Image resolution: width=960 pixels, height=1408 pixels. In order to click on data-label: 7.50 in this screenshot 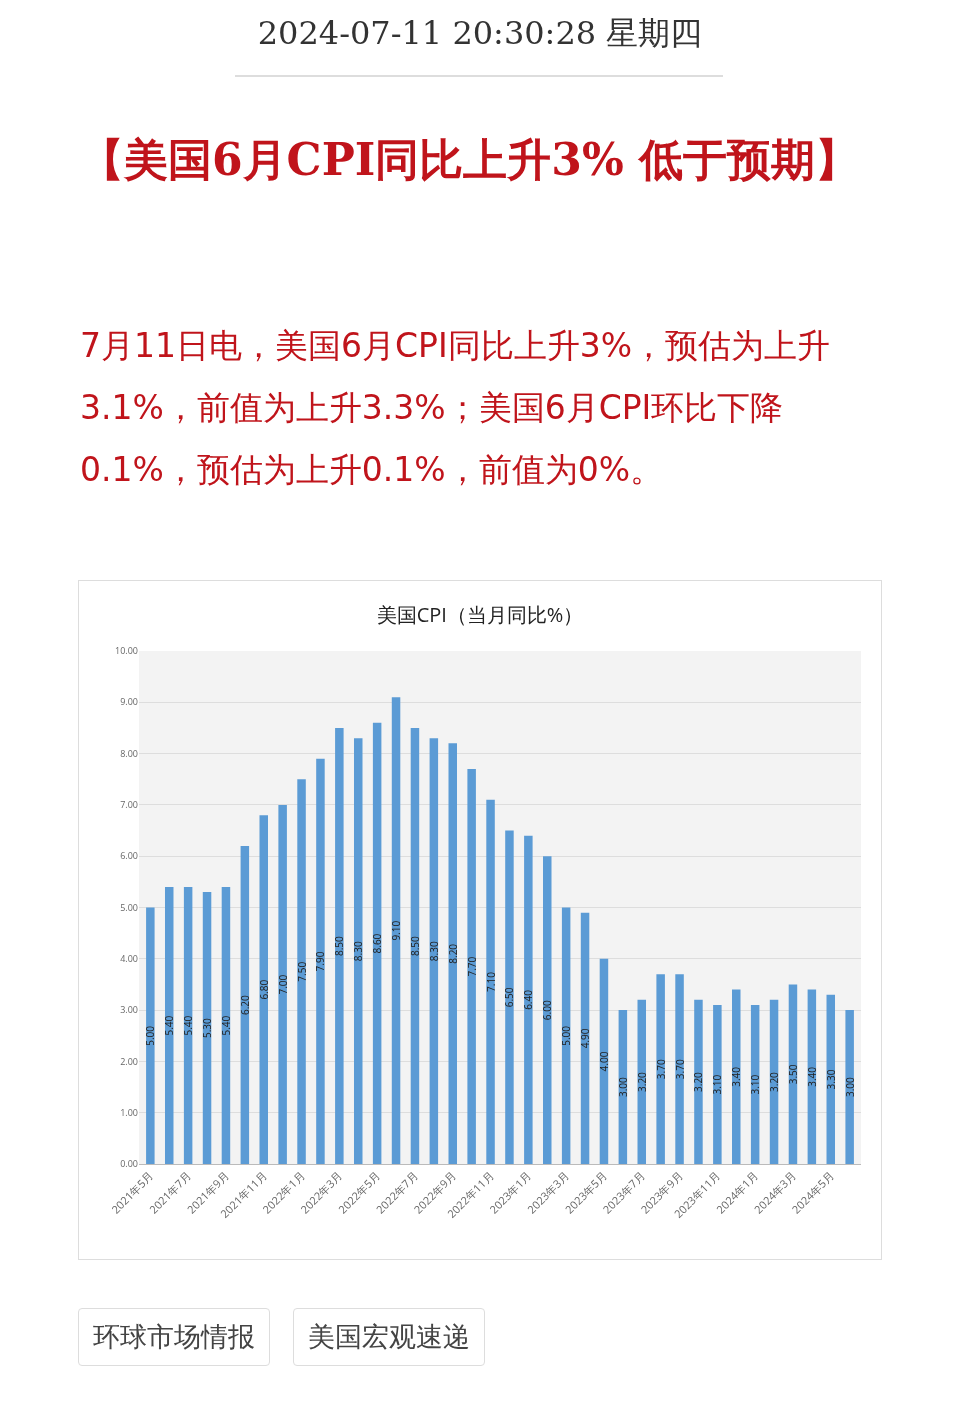, I will do `click(301, 971)`.